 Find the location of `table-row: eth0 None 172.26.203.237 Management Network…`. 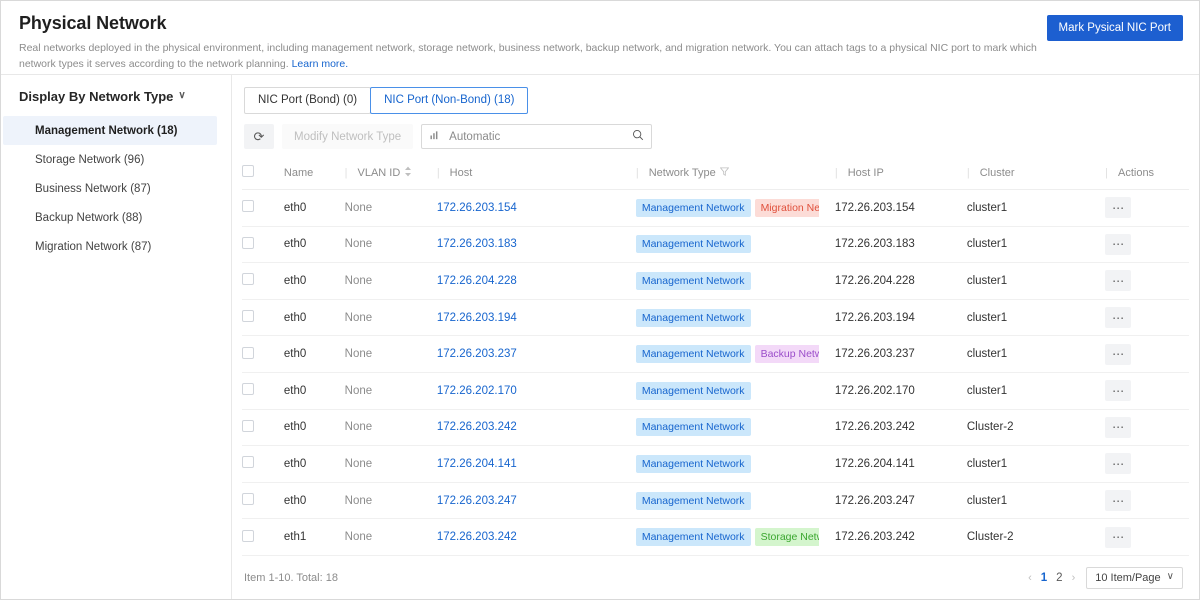

table-row: eth0 None 172.26.203.237 Management Network… is located at coordinates (715, 354).